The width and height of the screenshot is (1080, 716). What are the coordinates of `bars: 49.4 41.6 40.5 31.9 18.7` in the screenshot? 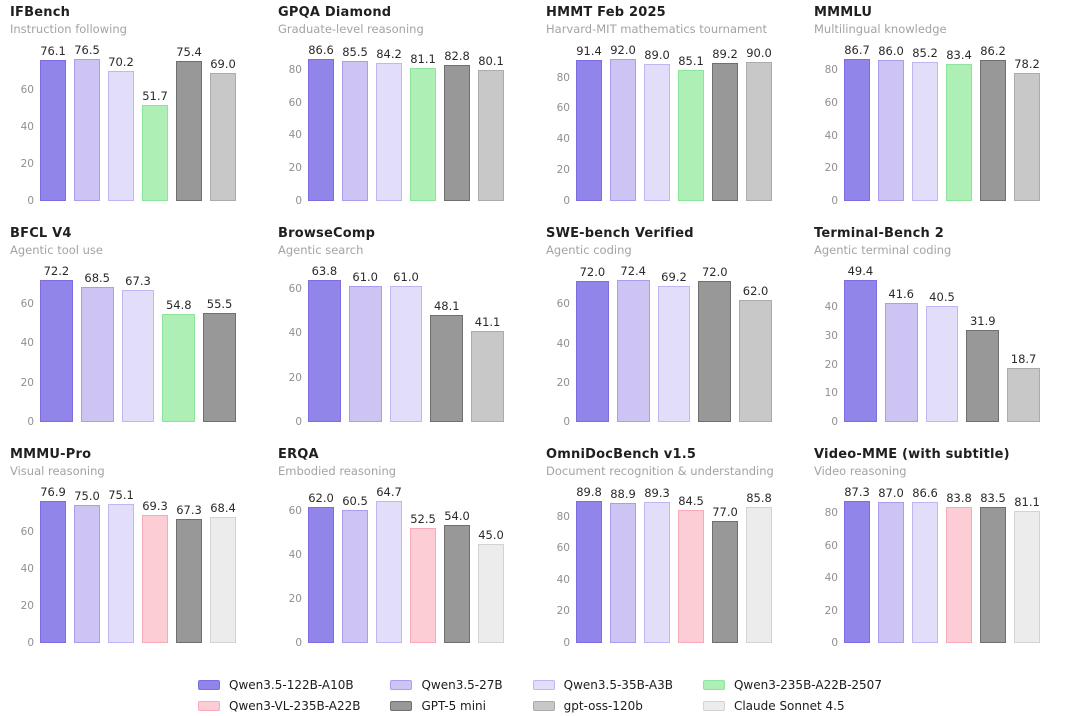 It's located at (942, 343).